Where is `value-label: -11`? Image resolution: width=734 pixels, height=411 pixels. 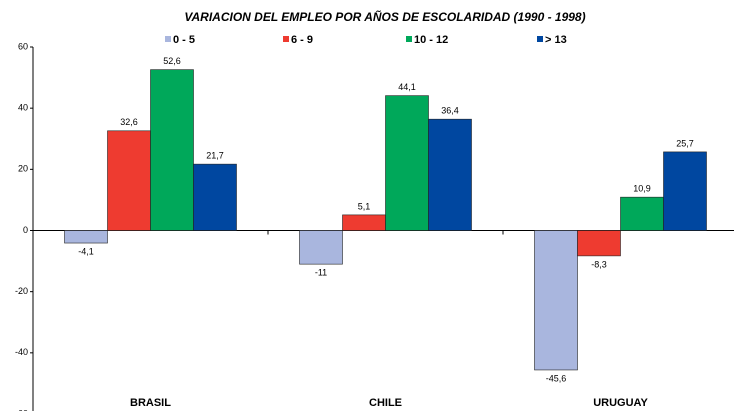 value-label: -11 is located at coordinates (321, 273).